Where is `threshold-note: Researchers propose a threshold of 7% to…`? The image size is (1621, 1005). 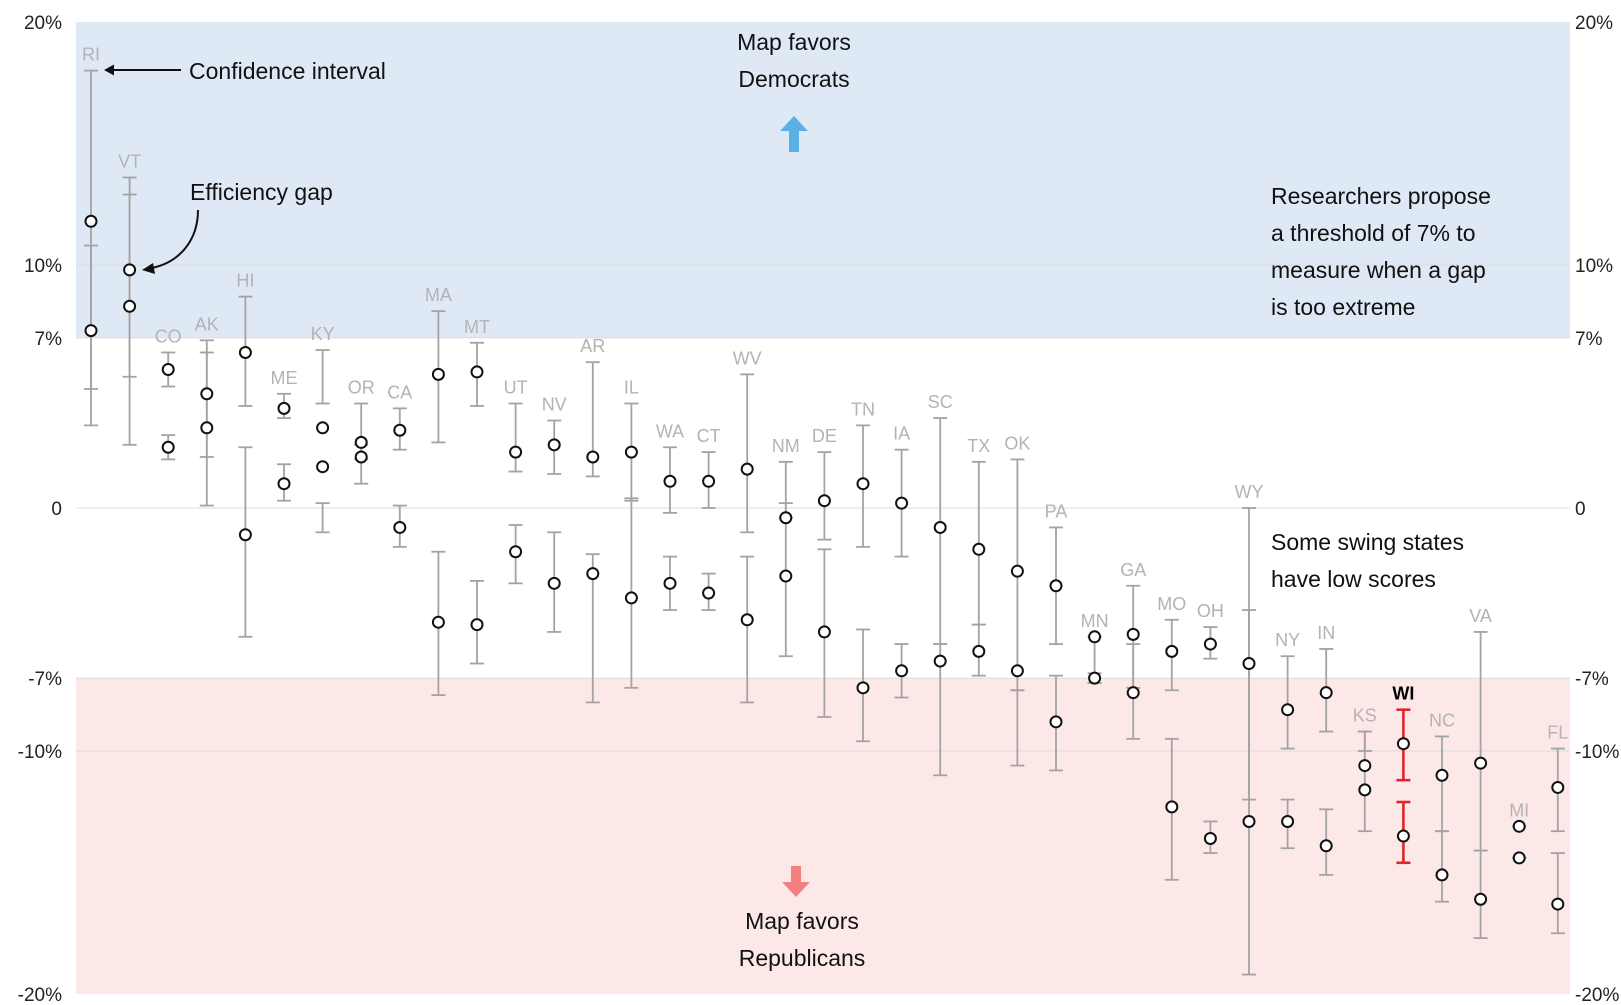 threshold-note: Researchers propose a threshold of 7% to… is located at coordinates (1381, 251).